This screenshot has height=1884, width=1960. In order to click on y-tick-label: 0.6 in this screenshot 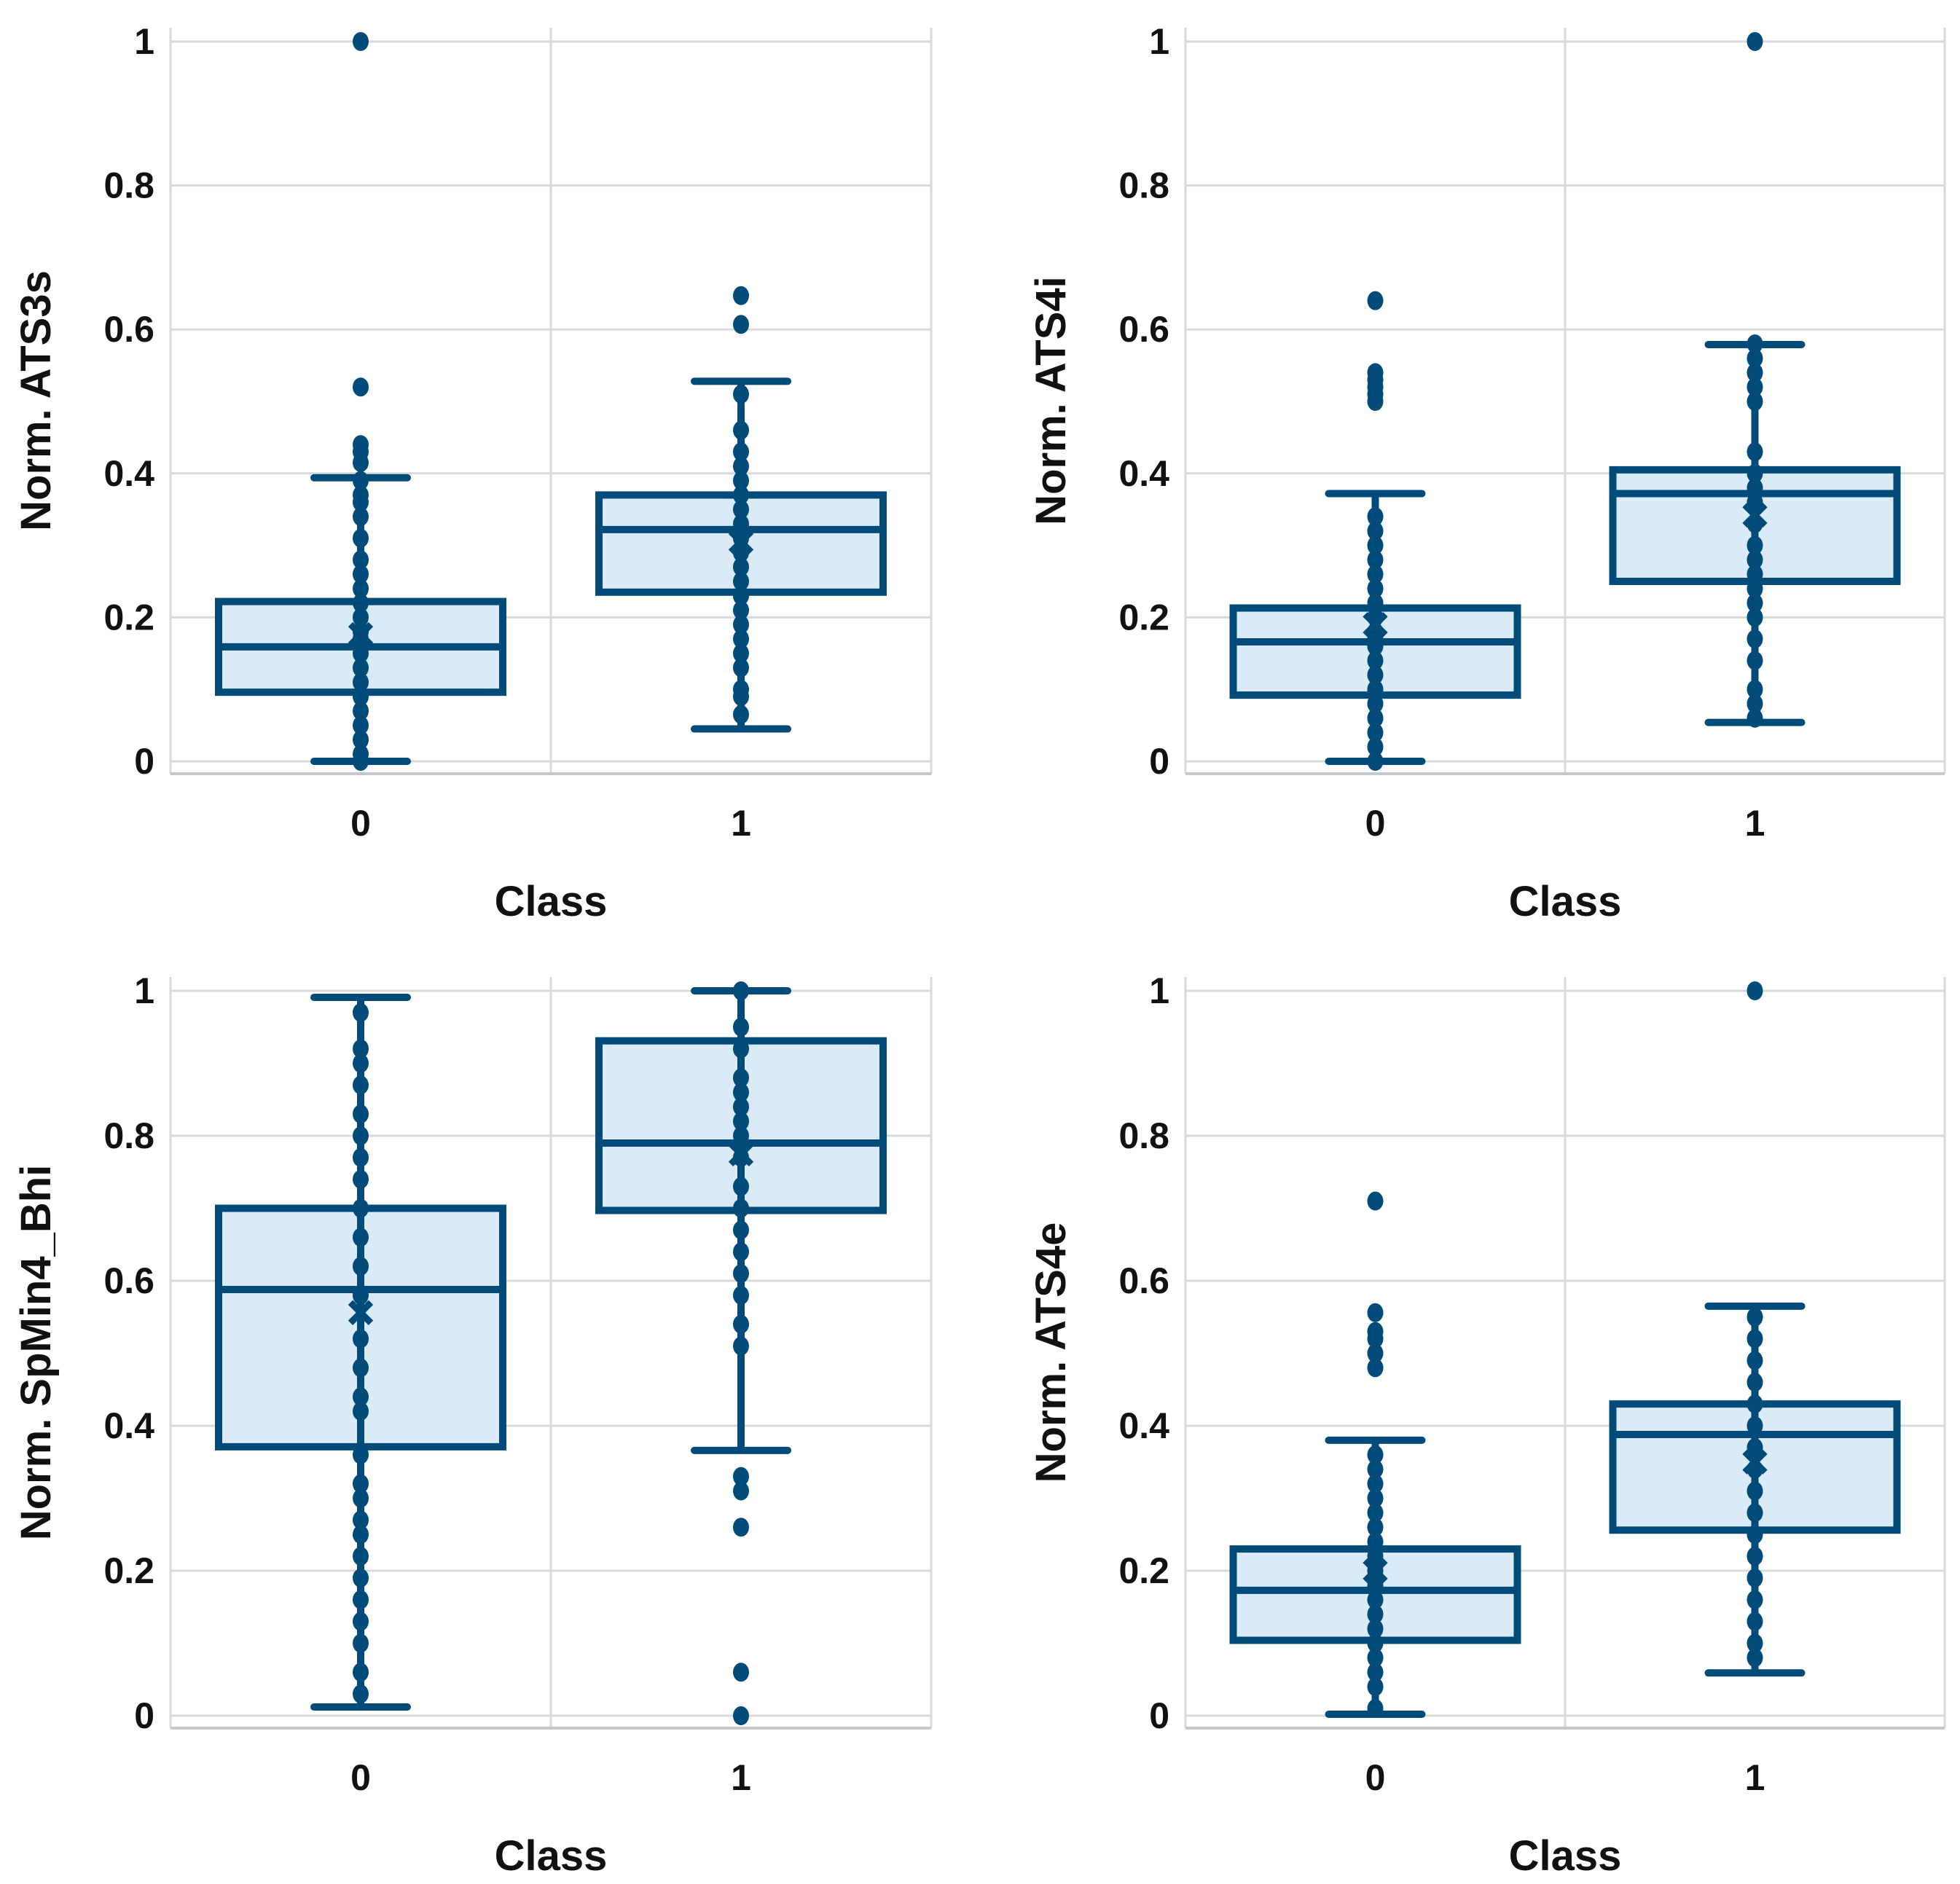, I will do `click(1143, 1280)`.